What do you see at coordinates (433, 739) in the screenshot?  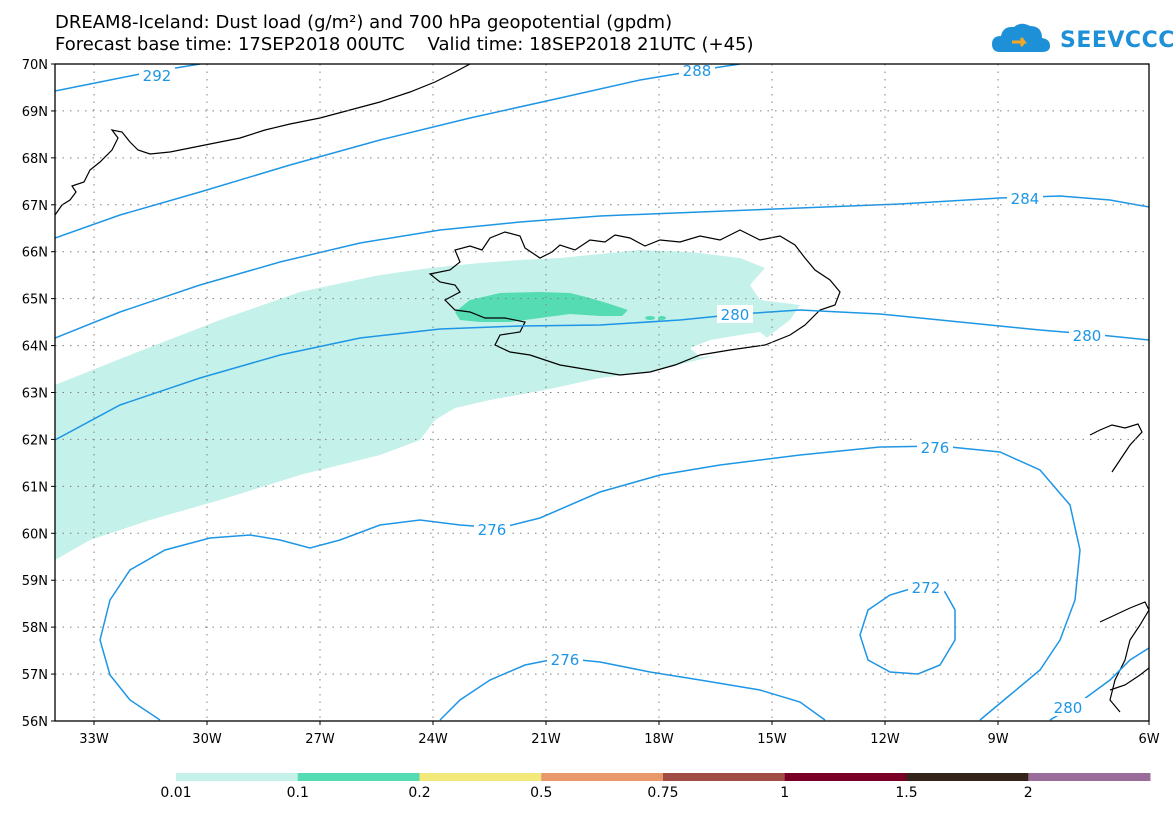 I see `lon-label: 24W` at bounding box center [433, 739].